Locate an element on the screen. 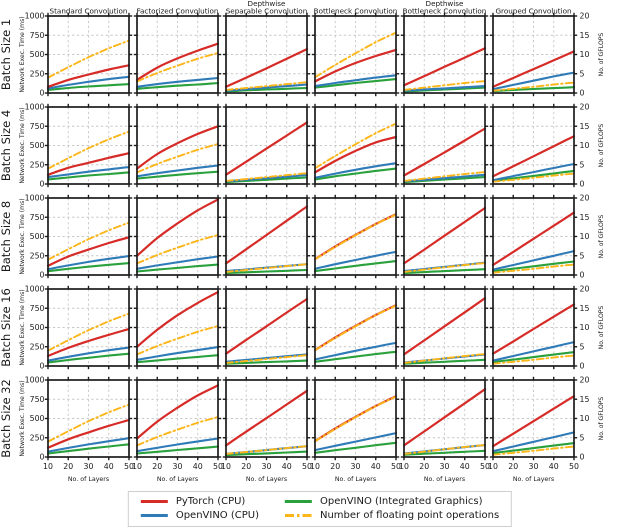  legend-item-gflops: Number of floating point operations is located at coordinates (391, 515).